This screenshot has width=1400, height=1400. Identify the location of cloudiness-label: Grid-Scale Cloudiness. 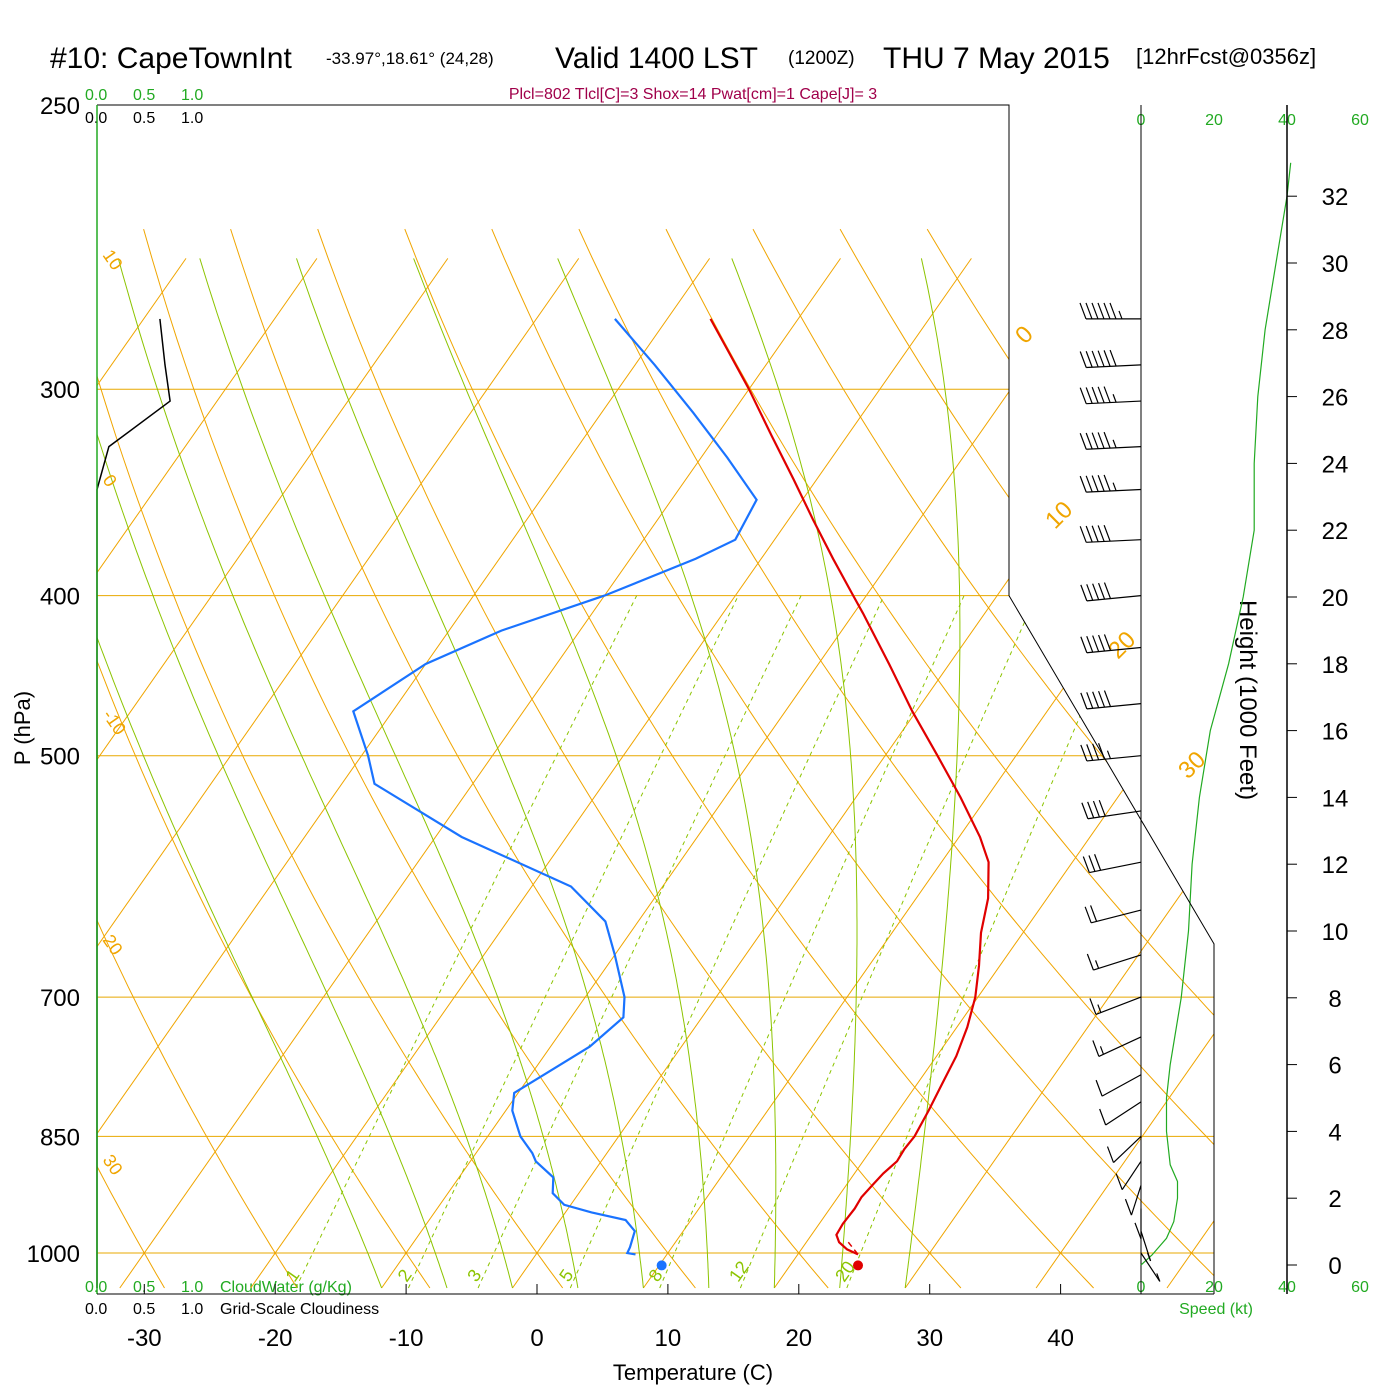
(299, 1309).